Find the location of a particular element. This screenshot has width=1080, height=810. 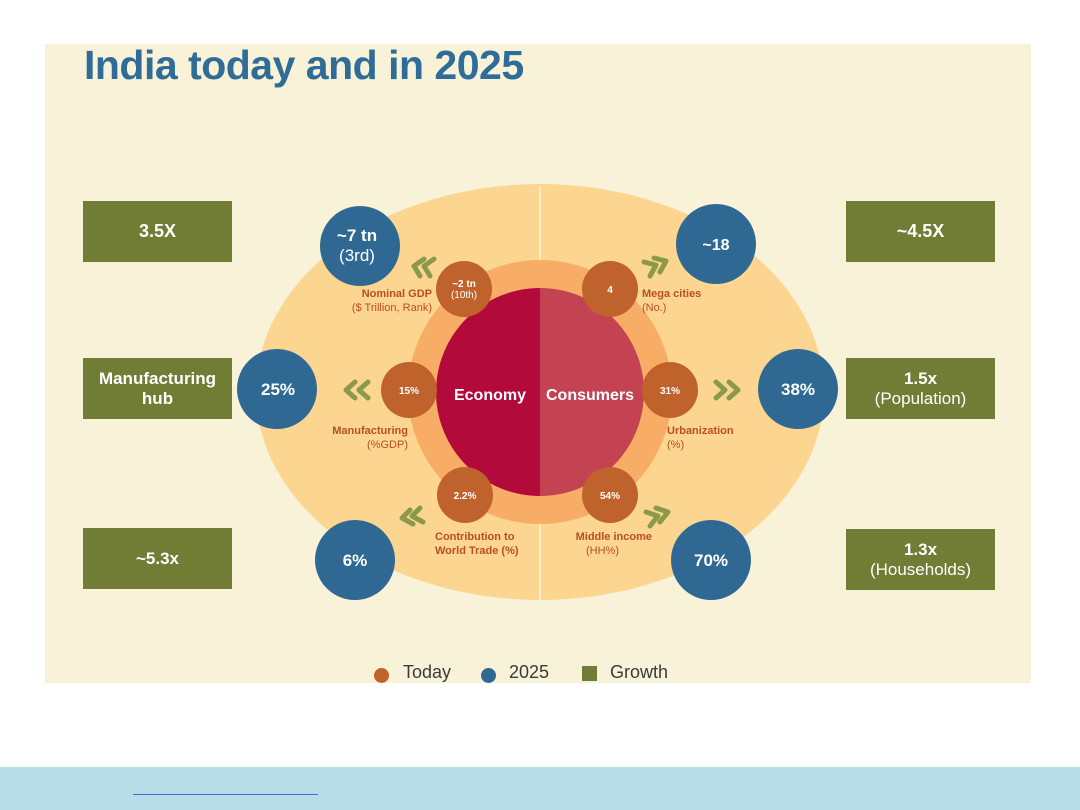

mega-cities-2025-circle is located at coordinates (716, 244).